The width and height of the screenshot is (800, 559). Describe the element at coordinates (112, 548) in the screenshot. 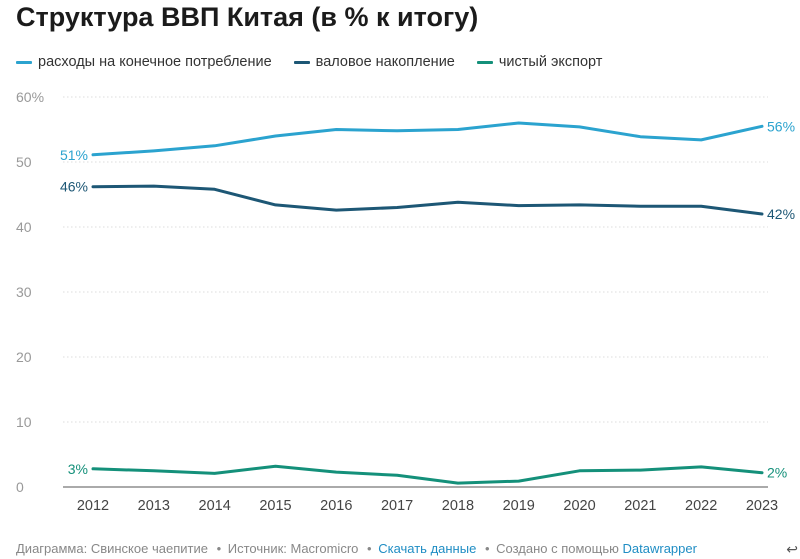

I see `footer-credit: Диаграмма: Свинское чаепитие` at that location.